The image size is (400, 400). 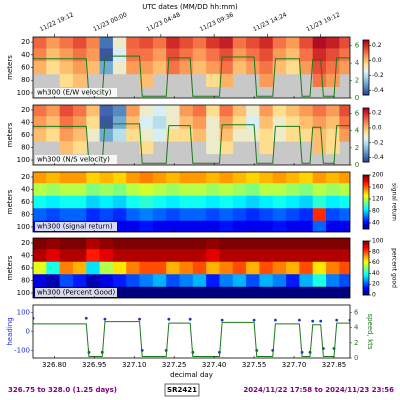 What do you see at coordinates (57, 22) in the screenshot?
I see `top-tick-label: 11/22 19:12` at bounding box center [57, 22].